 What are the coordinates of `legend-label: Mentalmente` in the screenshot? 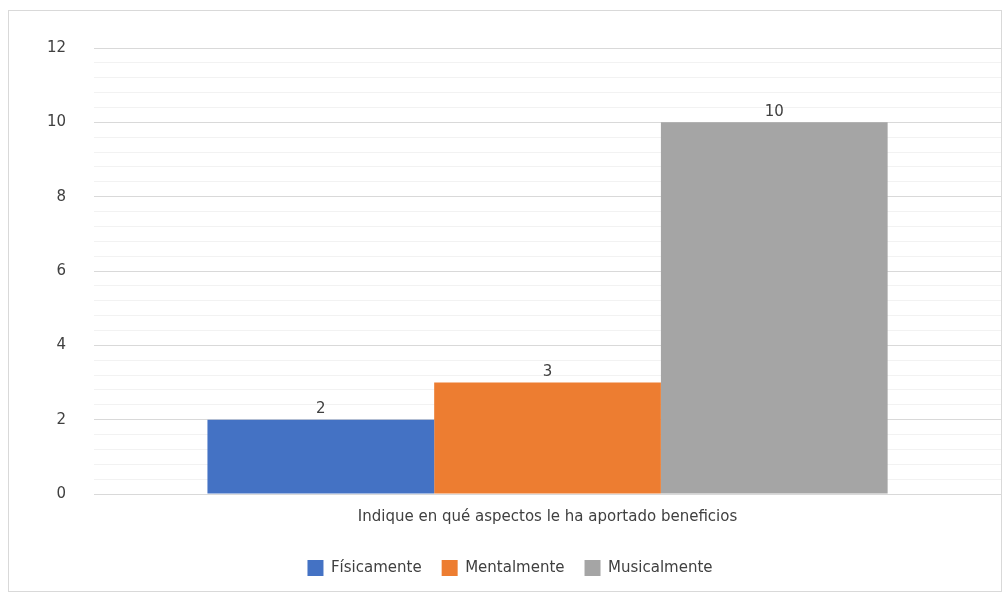 It's located at (515, 566).